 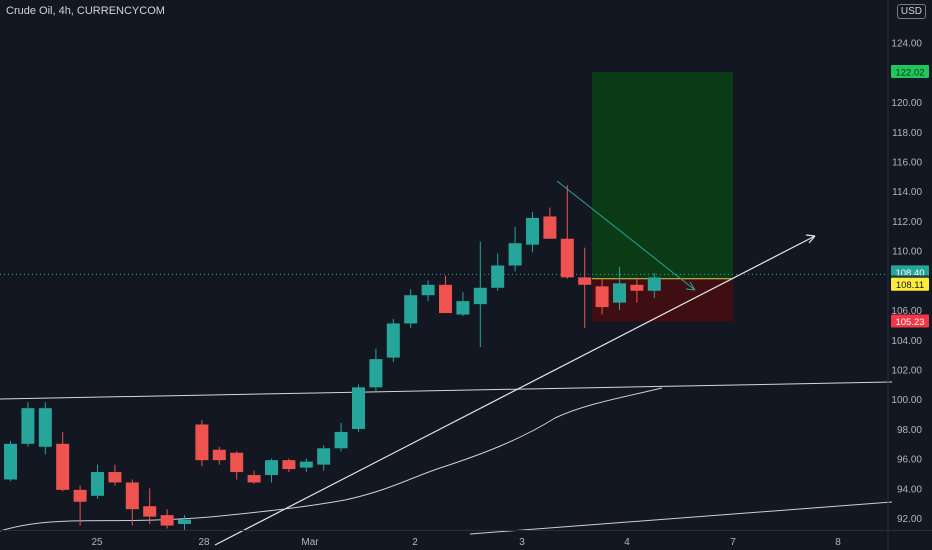 I want to click on price-tick-label: 94.00, so click(x=909, y=489).